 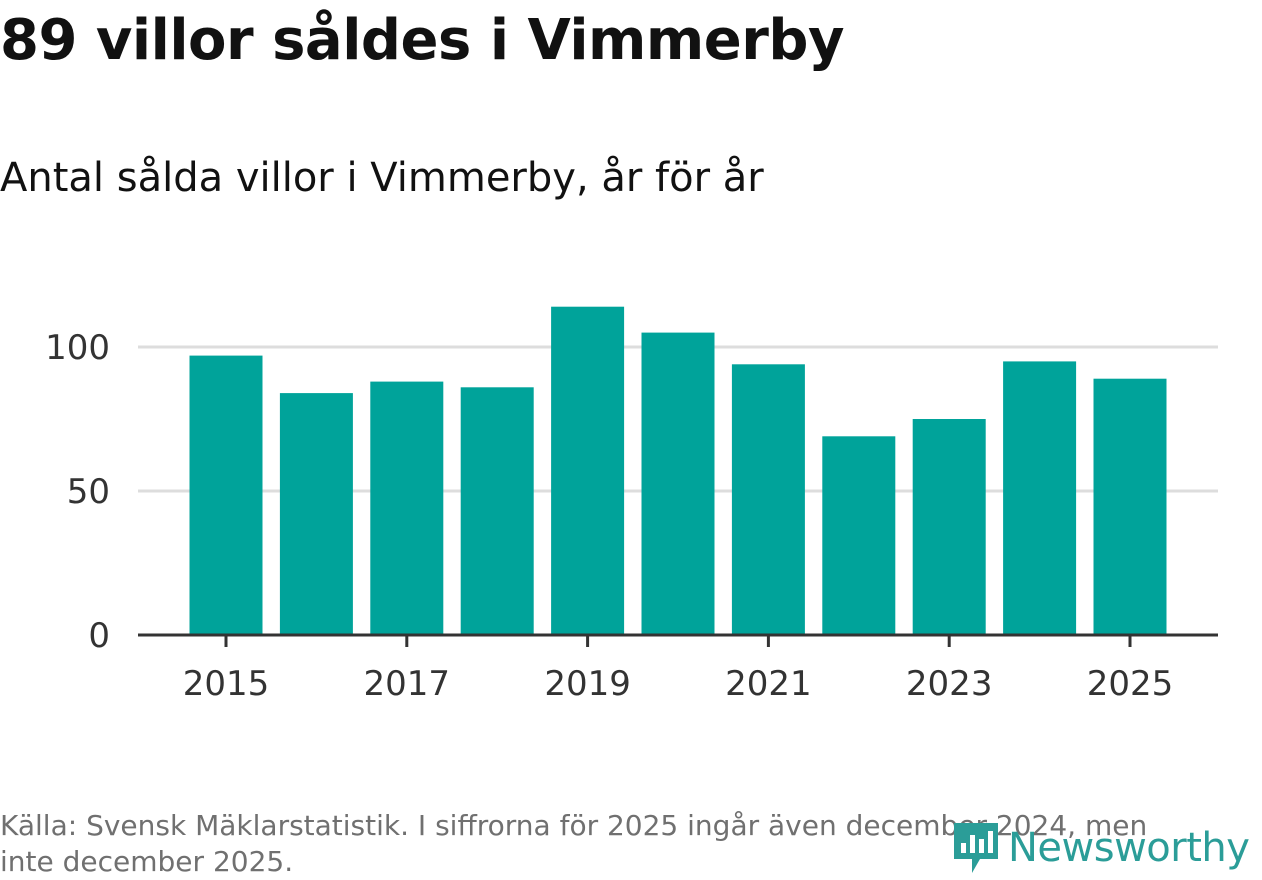 I want to click on y-axis-labels: 0 50 100, so click(x=77, y=492).